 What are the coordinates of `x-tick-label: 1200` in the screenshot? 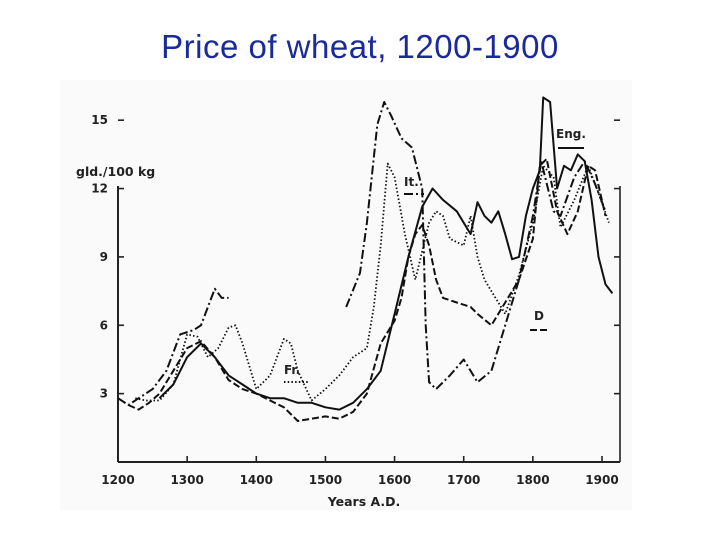 It's located at (117, 480).